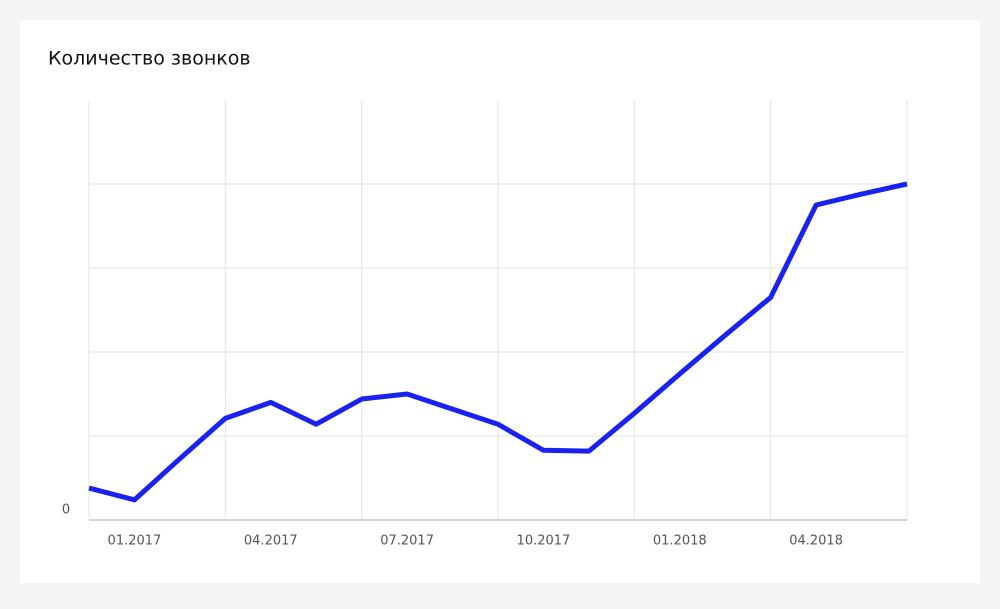 This screenshot has width=1000, height=609. What do you see at coordinates (816, 541) in the screenshot?
I see `x-tick-label: 04.2018` at bounding box center [816, 541].